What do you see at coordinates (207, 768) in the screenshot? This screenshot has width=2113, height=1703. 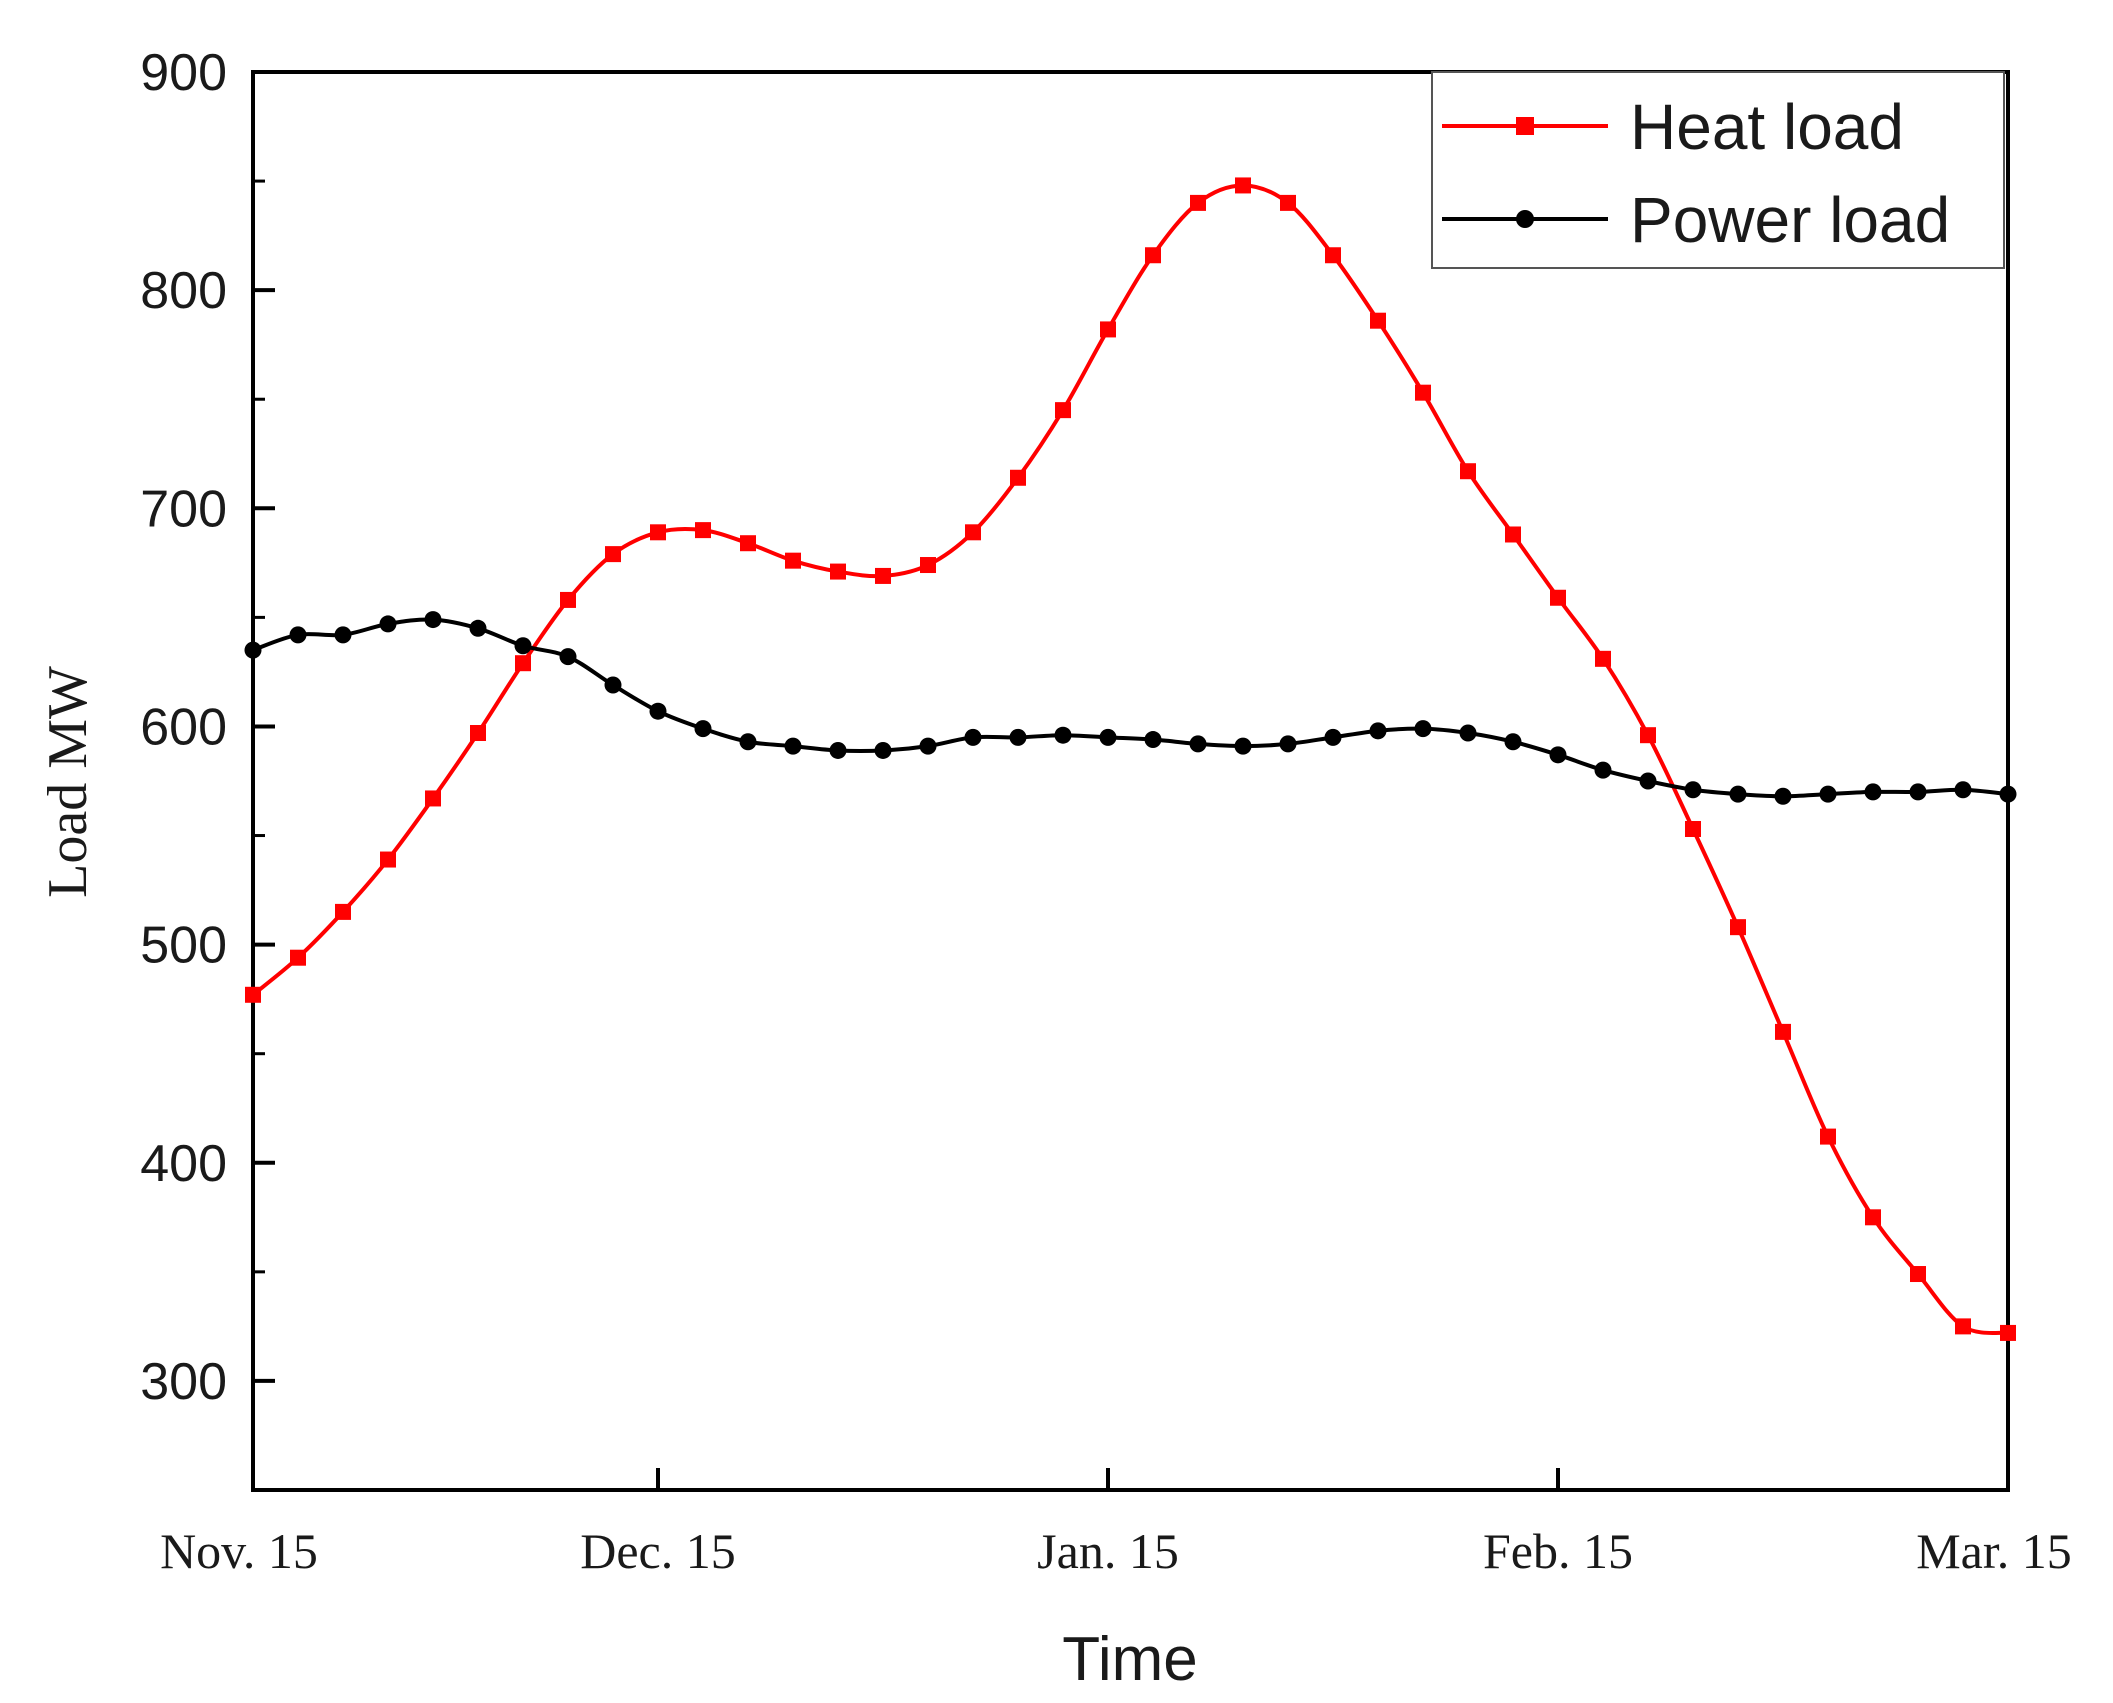 I see `y-axis: 300 400 500 600 700 800 900` at bounding box center [207, 768].